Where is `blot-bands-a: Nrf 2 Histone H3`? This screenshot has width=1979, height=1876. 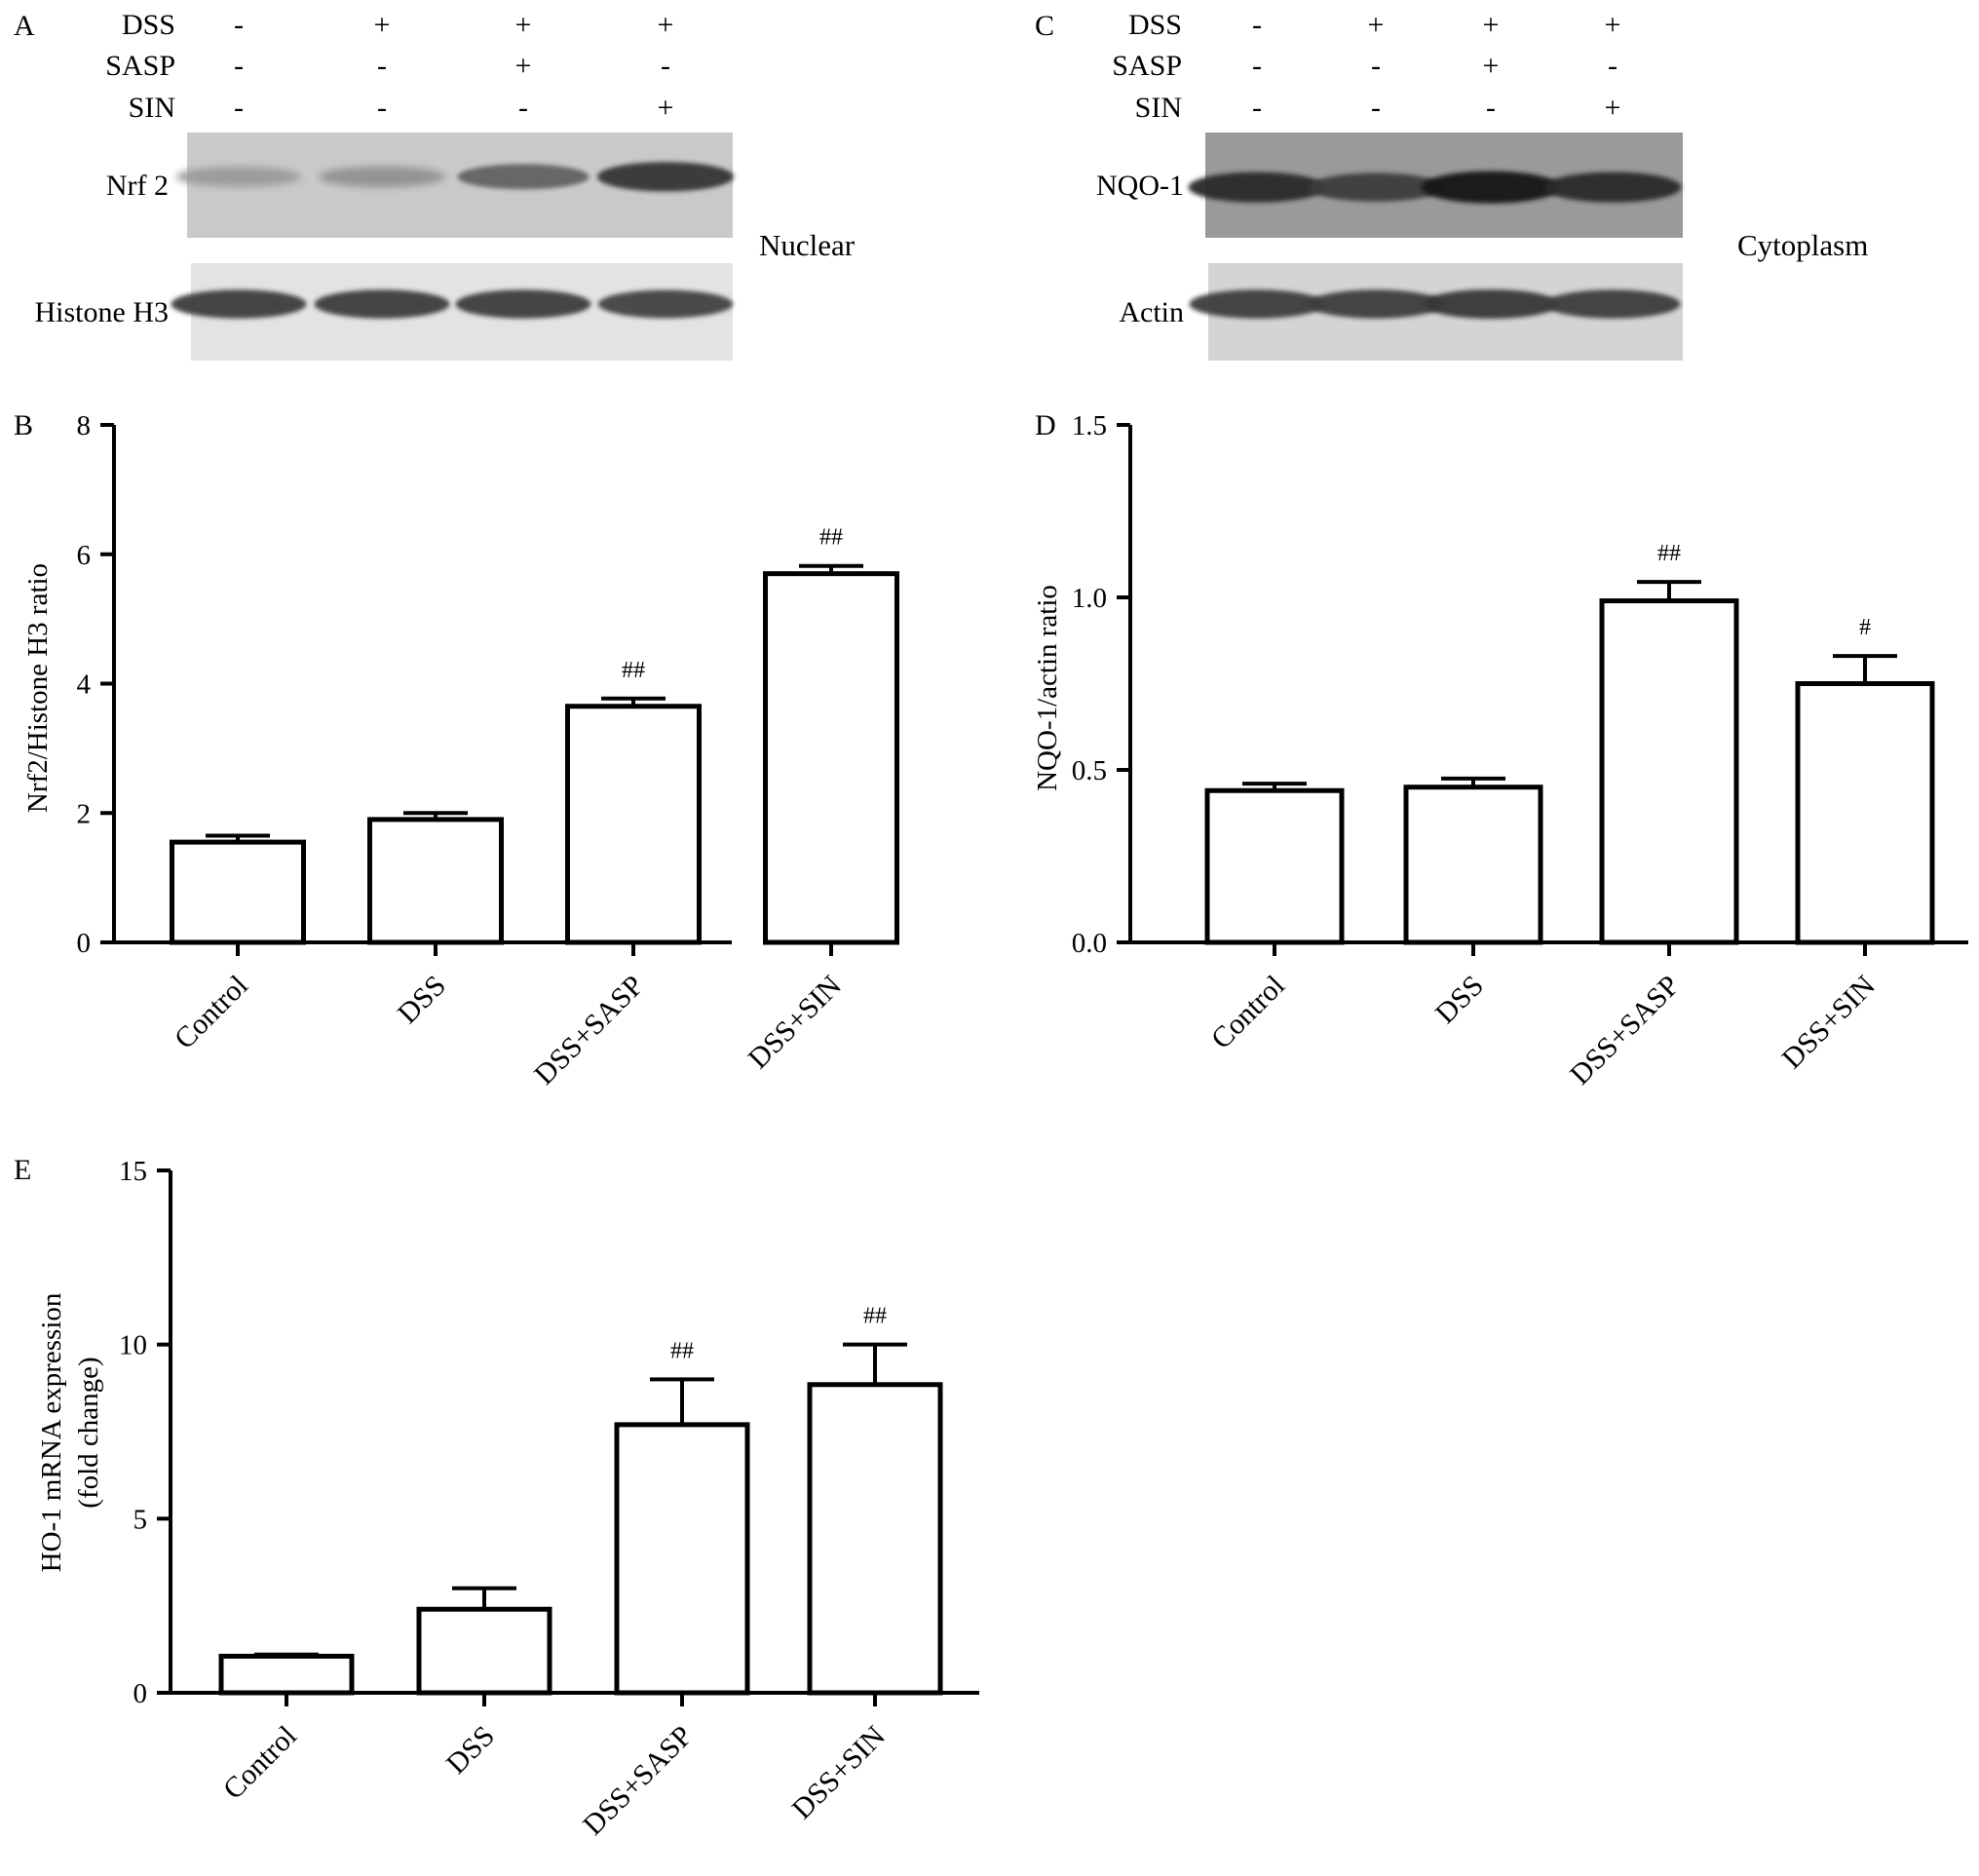
blot-bands-a: Nrf 2 Histone H3 is located at coordinates (384, 247).